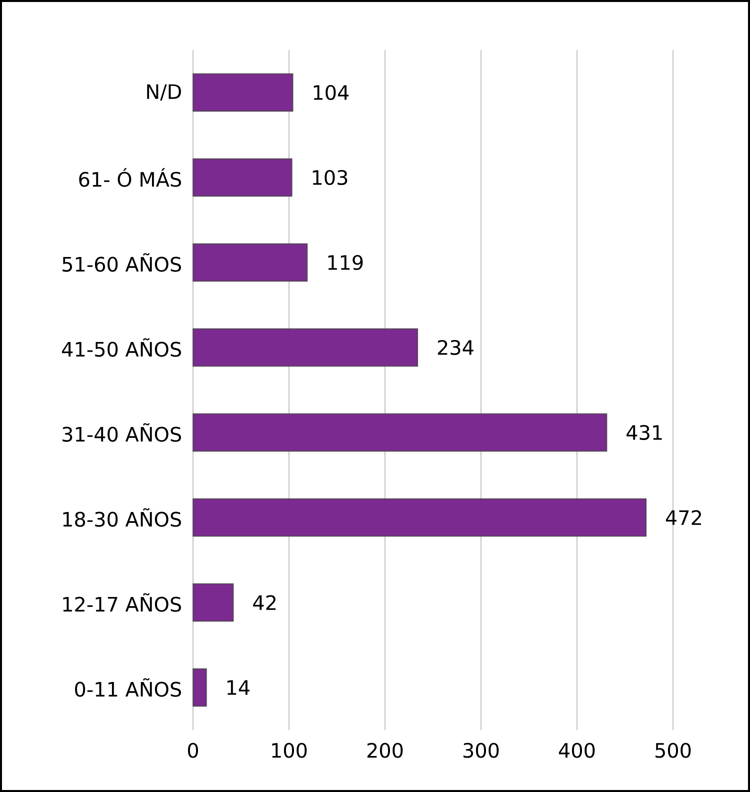  I want to click on data-label: 119, so click(345, 262).